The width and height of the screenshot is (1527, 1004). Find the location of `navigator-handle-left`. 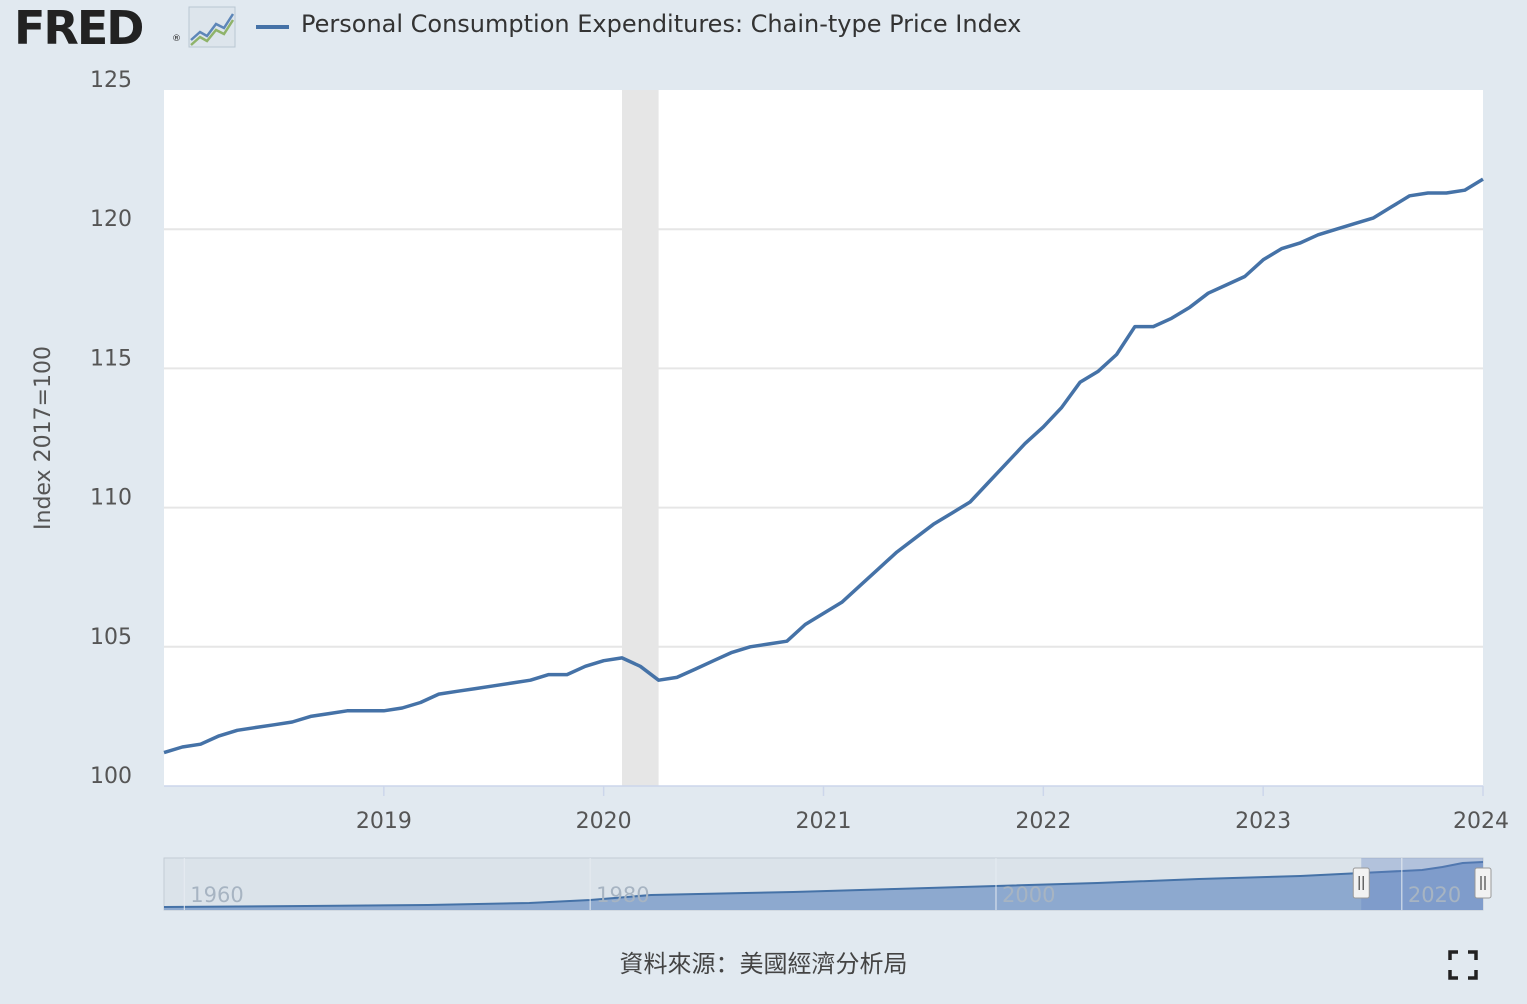

navigator-handle-left is located at coordinates (1361, 883).